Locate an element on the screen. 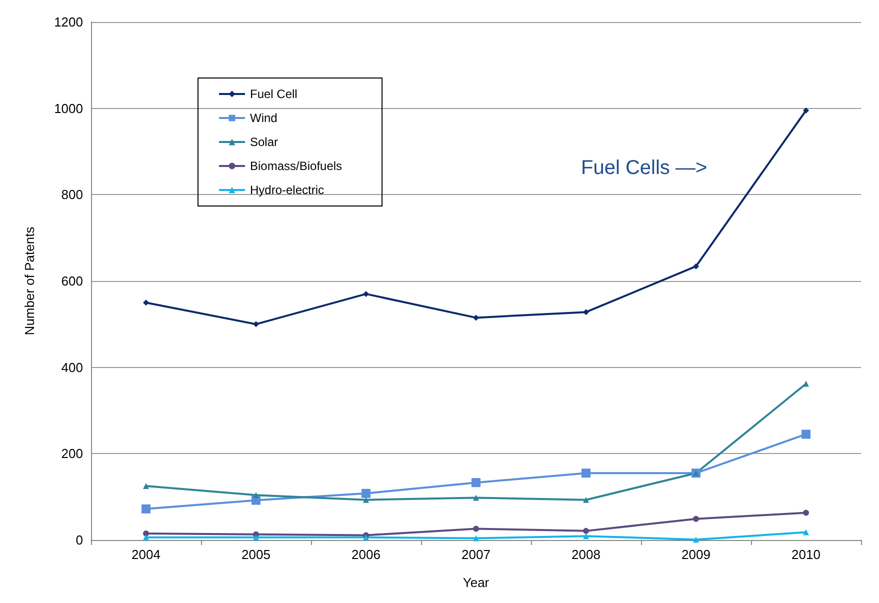  legend-label: Wind is located at coordinates (264, 118).